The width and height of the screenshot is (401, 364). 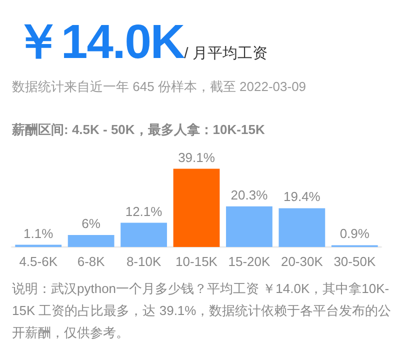 I want to click on x-tick-label: 4.5-6K, so click(x=38, y=261).